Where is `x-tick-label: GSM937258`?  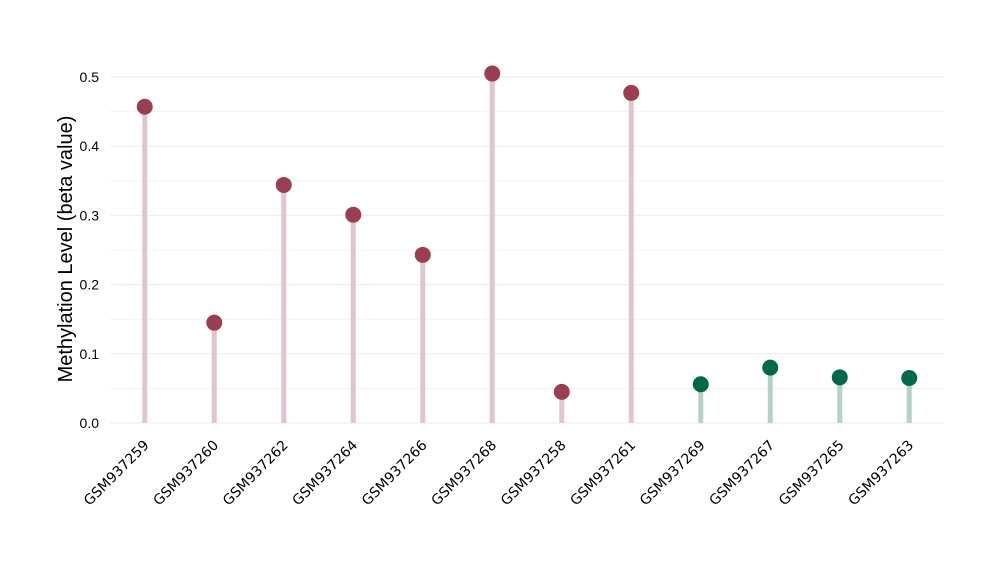
x-tick-label: GSM937258 is located at coordinates (534, 474).